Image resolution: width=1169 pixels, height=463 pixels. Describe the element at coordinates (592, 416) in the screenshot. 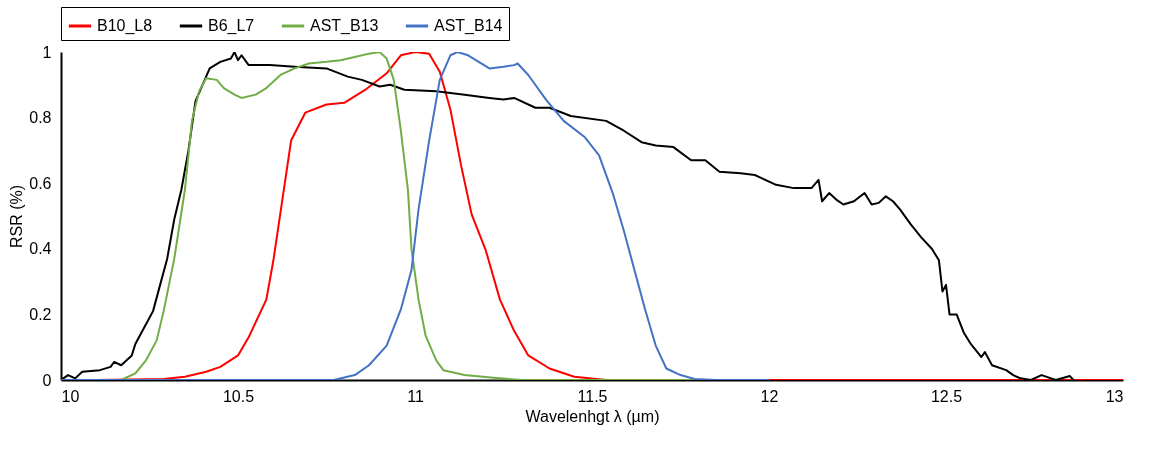

I see `x-axis-title: Wavelenhgt λ (µm)` at that location.